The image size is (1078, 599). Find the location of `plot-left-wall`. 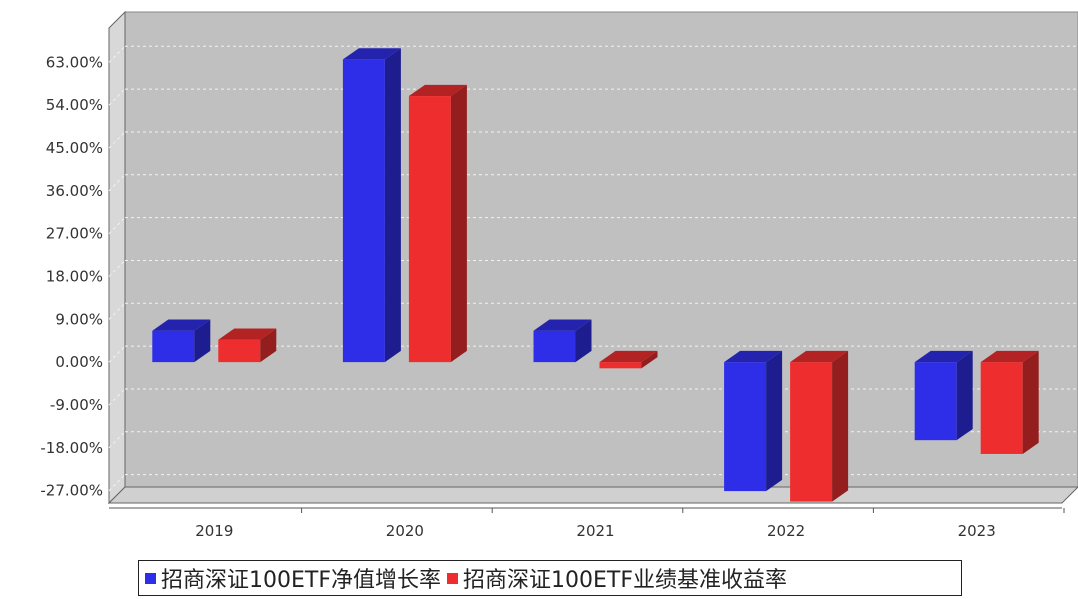

plot-left-wall is located at coordinates (117, 257).